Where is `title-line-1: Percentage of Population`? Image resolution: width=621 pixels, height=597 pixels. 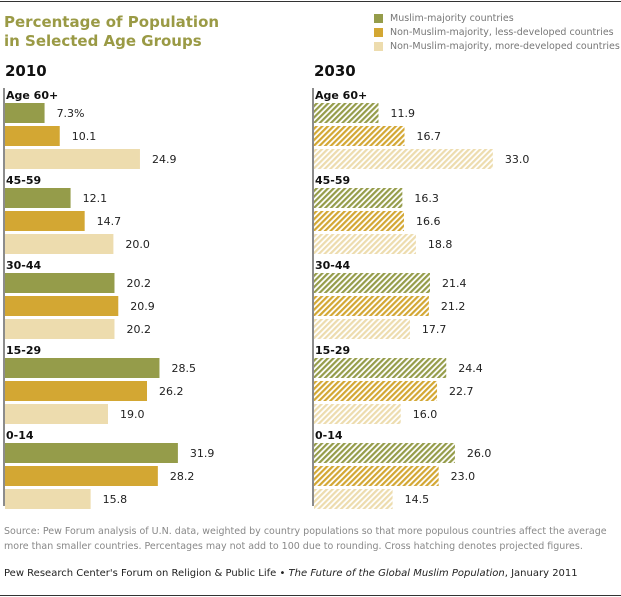 title-line-1: Percentage of Population is located at coordinates (112, 22).